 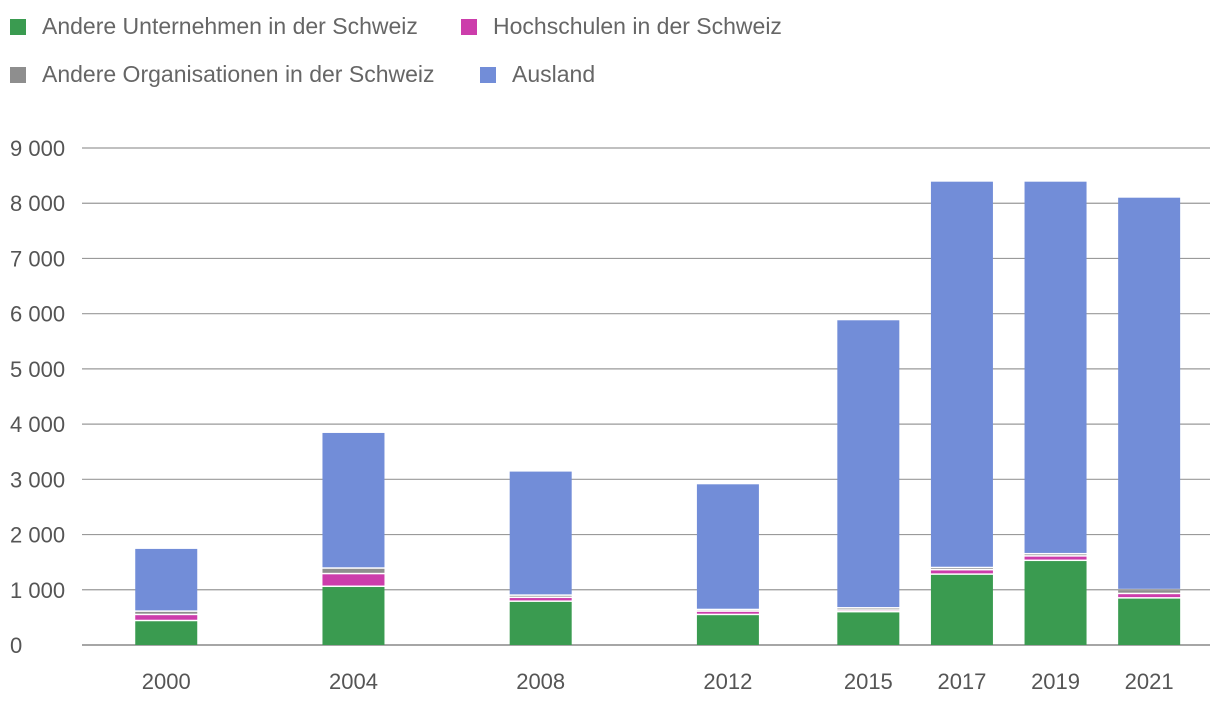 I want to click on bar-group-2021, so click(x=1149, y=421).